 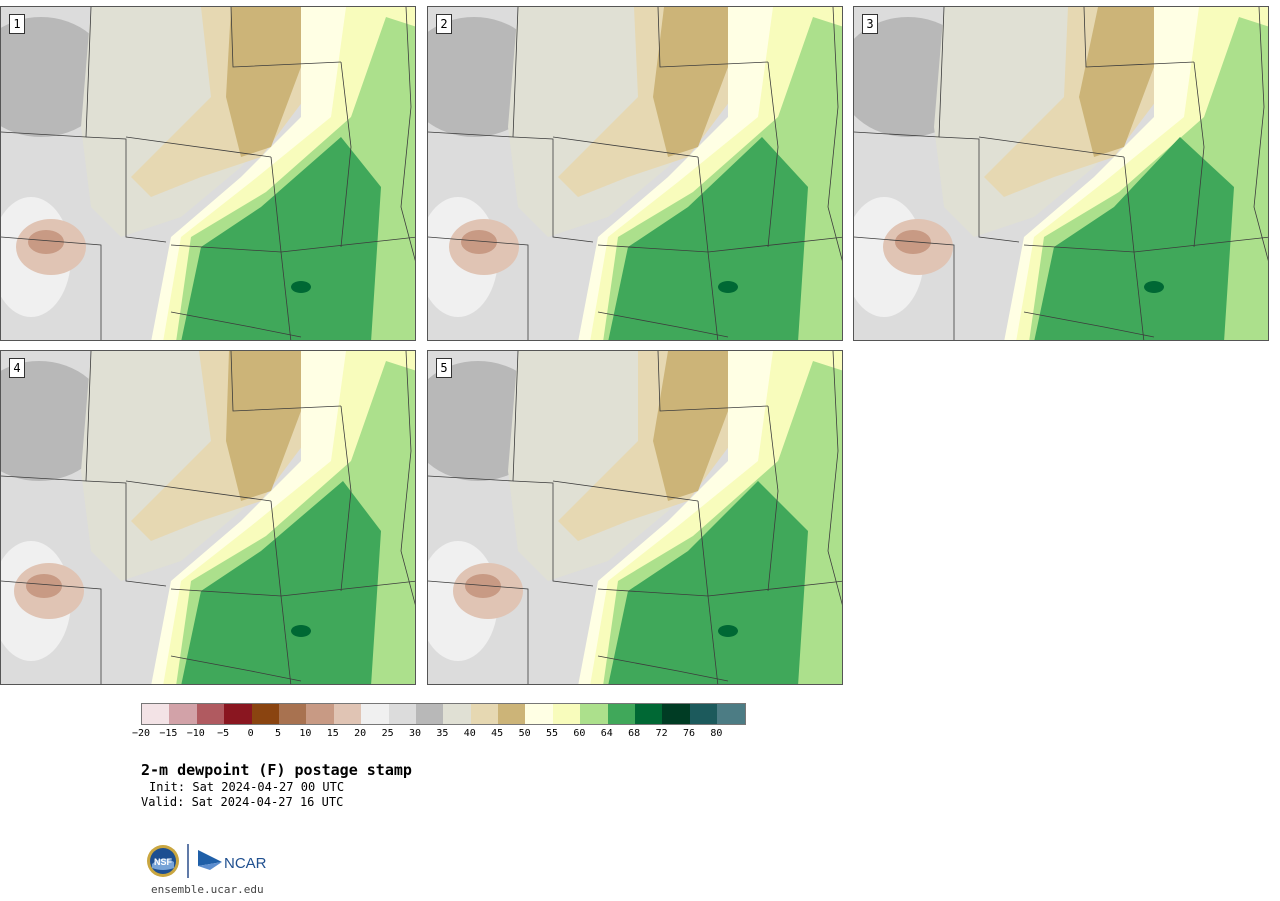 I want to click on panel-number: 3, so click(x=870, y=24).